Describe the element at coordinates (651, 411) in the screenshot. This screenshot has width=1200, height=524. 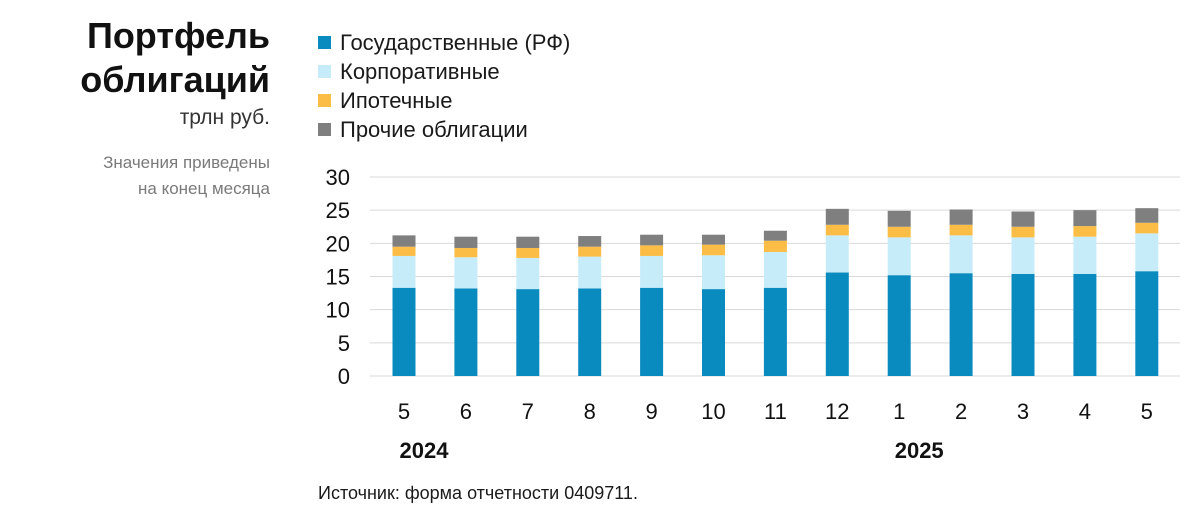
I see `x-tick-label: 9` at that location.